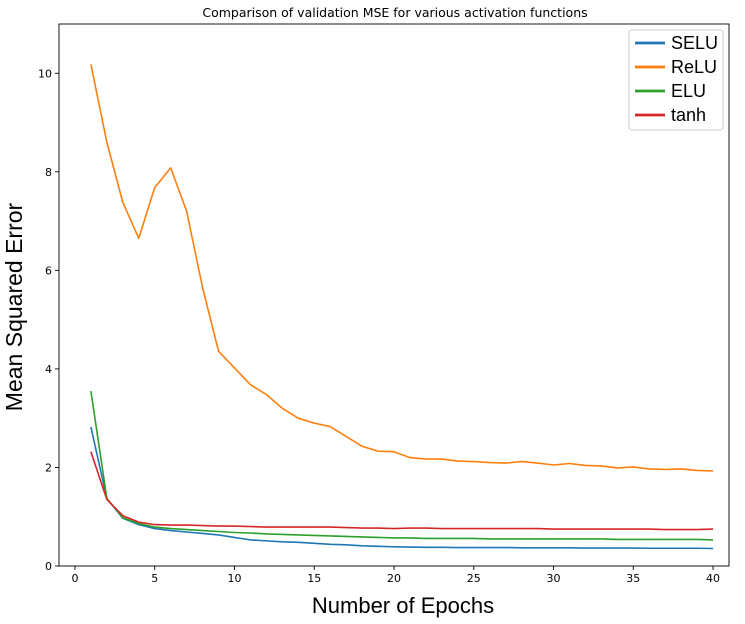 The image size is (745, 624). I want to click on y-tick-label: 2, so click(48, 467).